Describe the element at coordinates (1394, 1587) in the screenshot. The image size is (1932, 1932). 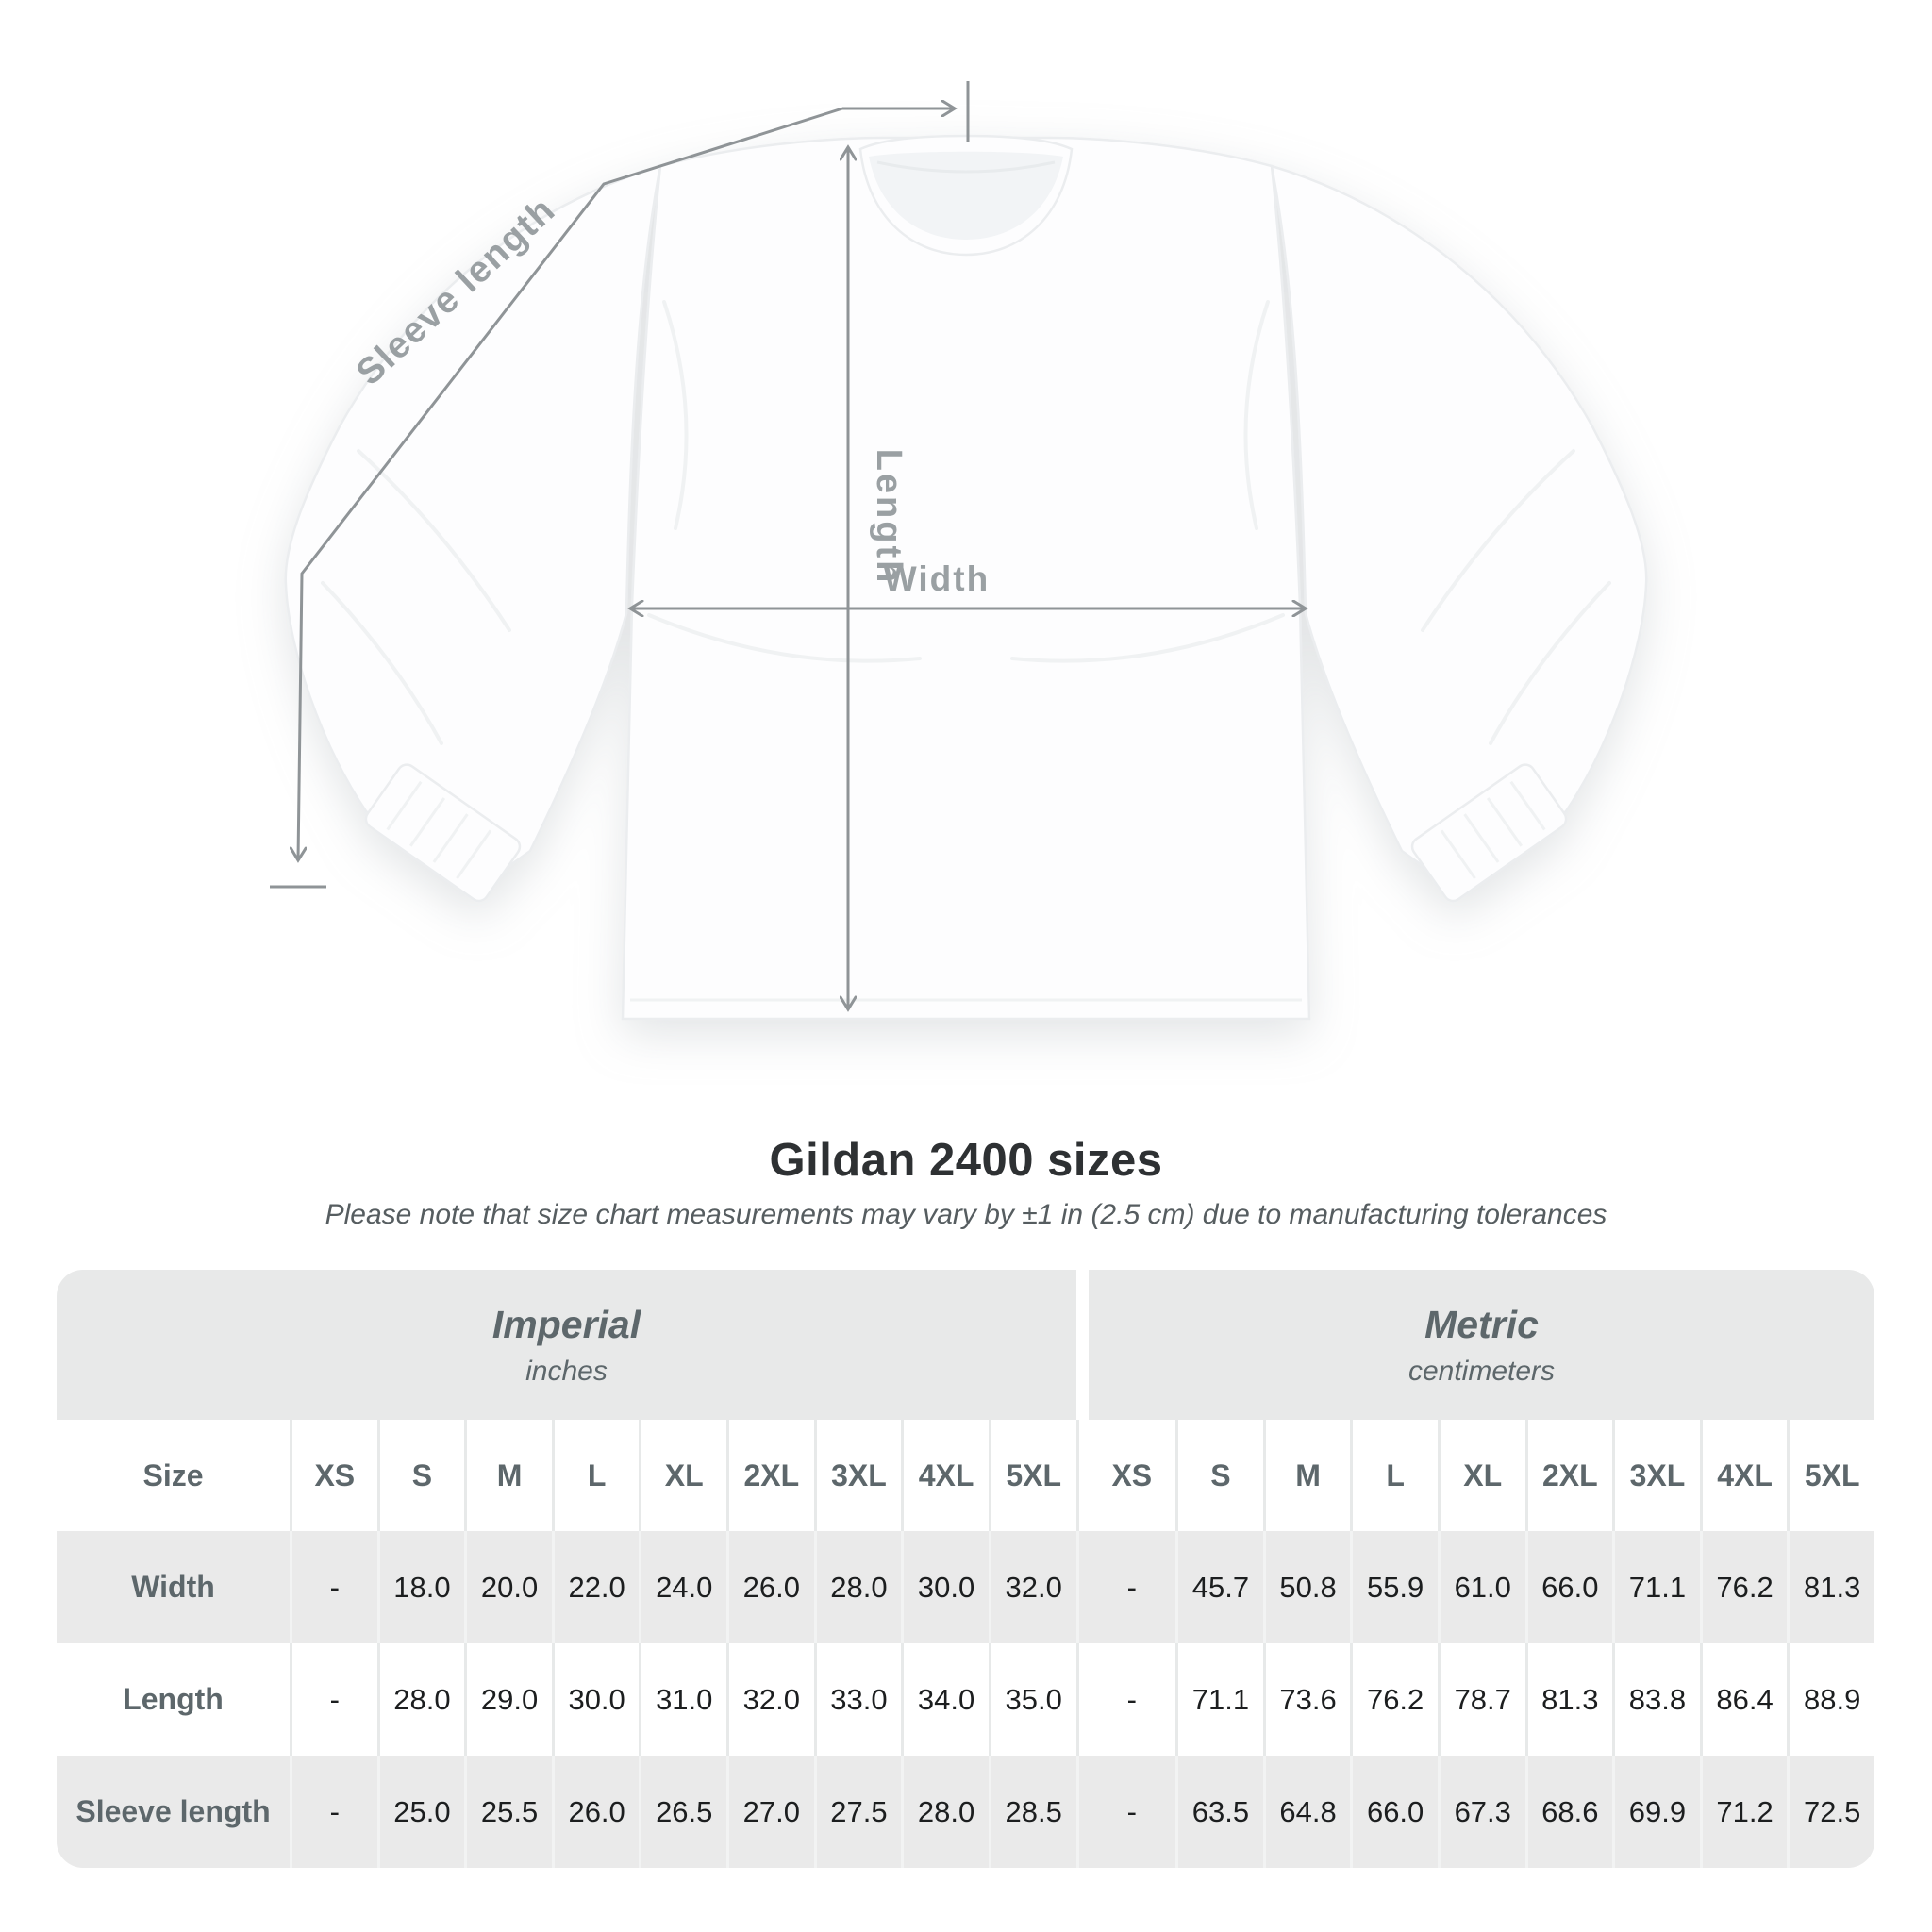
I see `metric-value: 55.9` at that location.